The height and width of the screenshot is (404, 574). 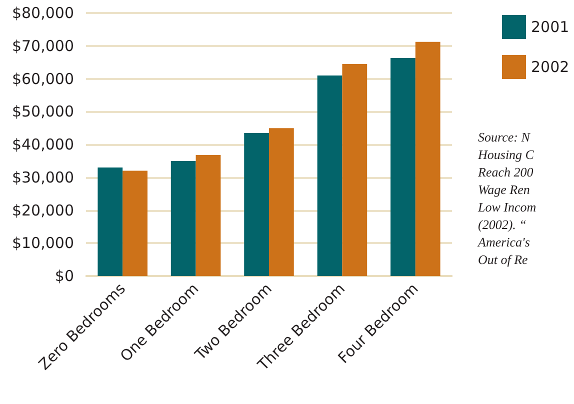 I want to click on legend-label: 2001, so click(x=550, y=27).